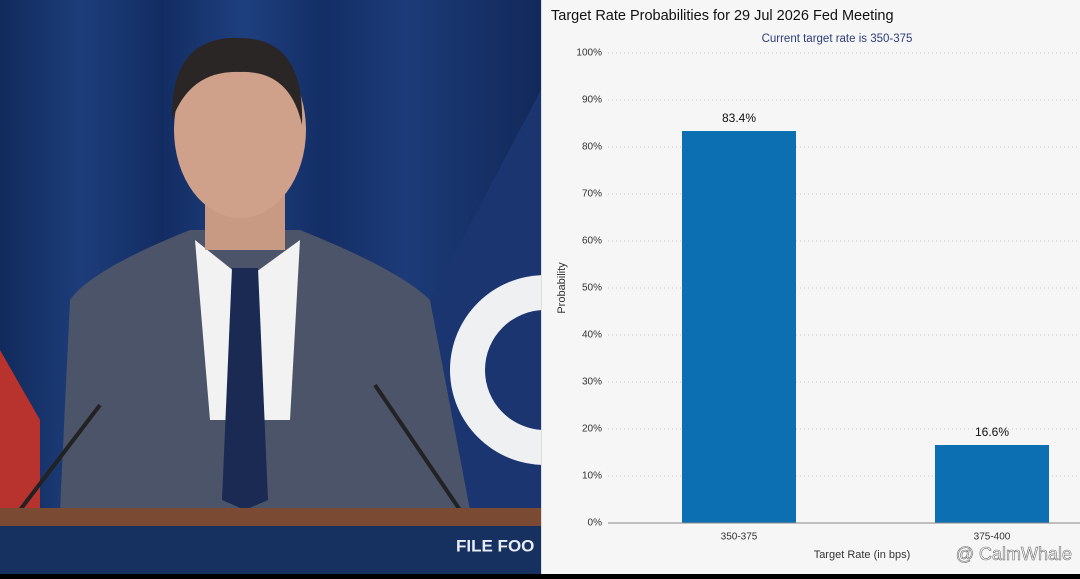 Image resolution: width=1080 pixels, height=579 pixels. I want to click on y-tick-label: 0%, so click(595, 523).